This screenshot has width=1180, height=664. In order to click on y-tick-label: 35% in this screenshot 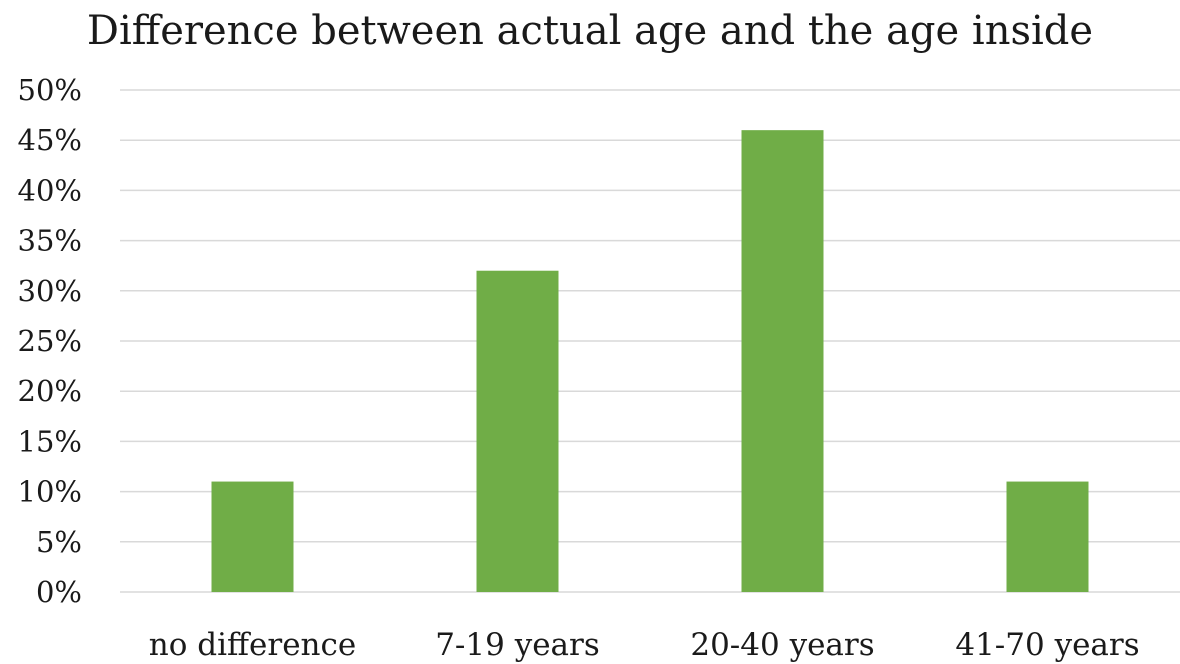, I will do `click(50, 241)`.